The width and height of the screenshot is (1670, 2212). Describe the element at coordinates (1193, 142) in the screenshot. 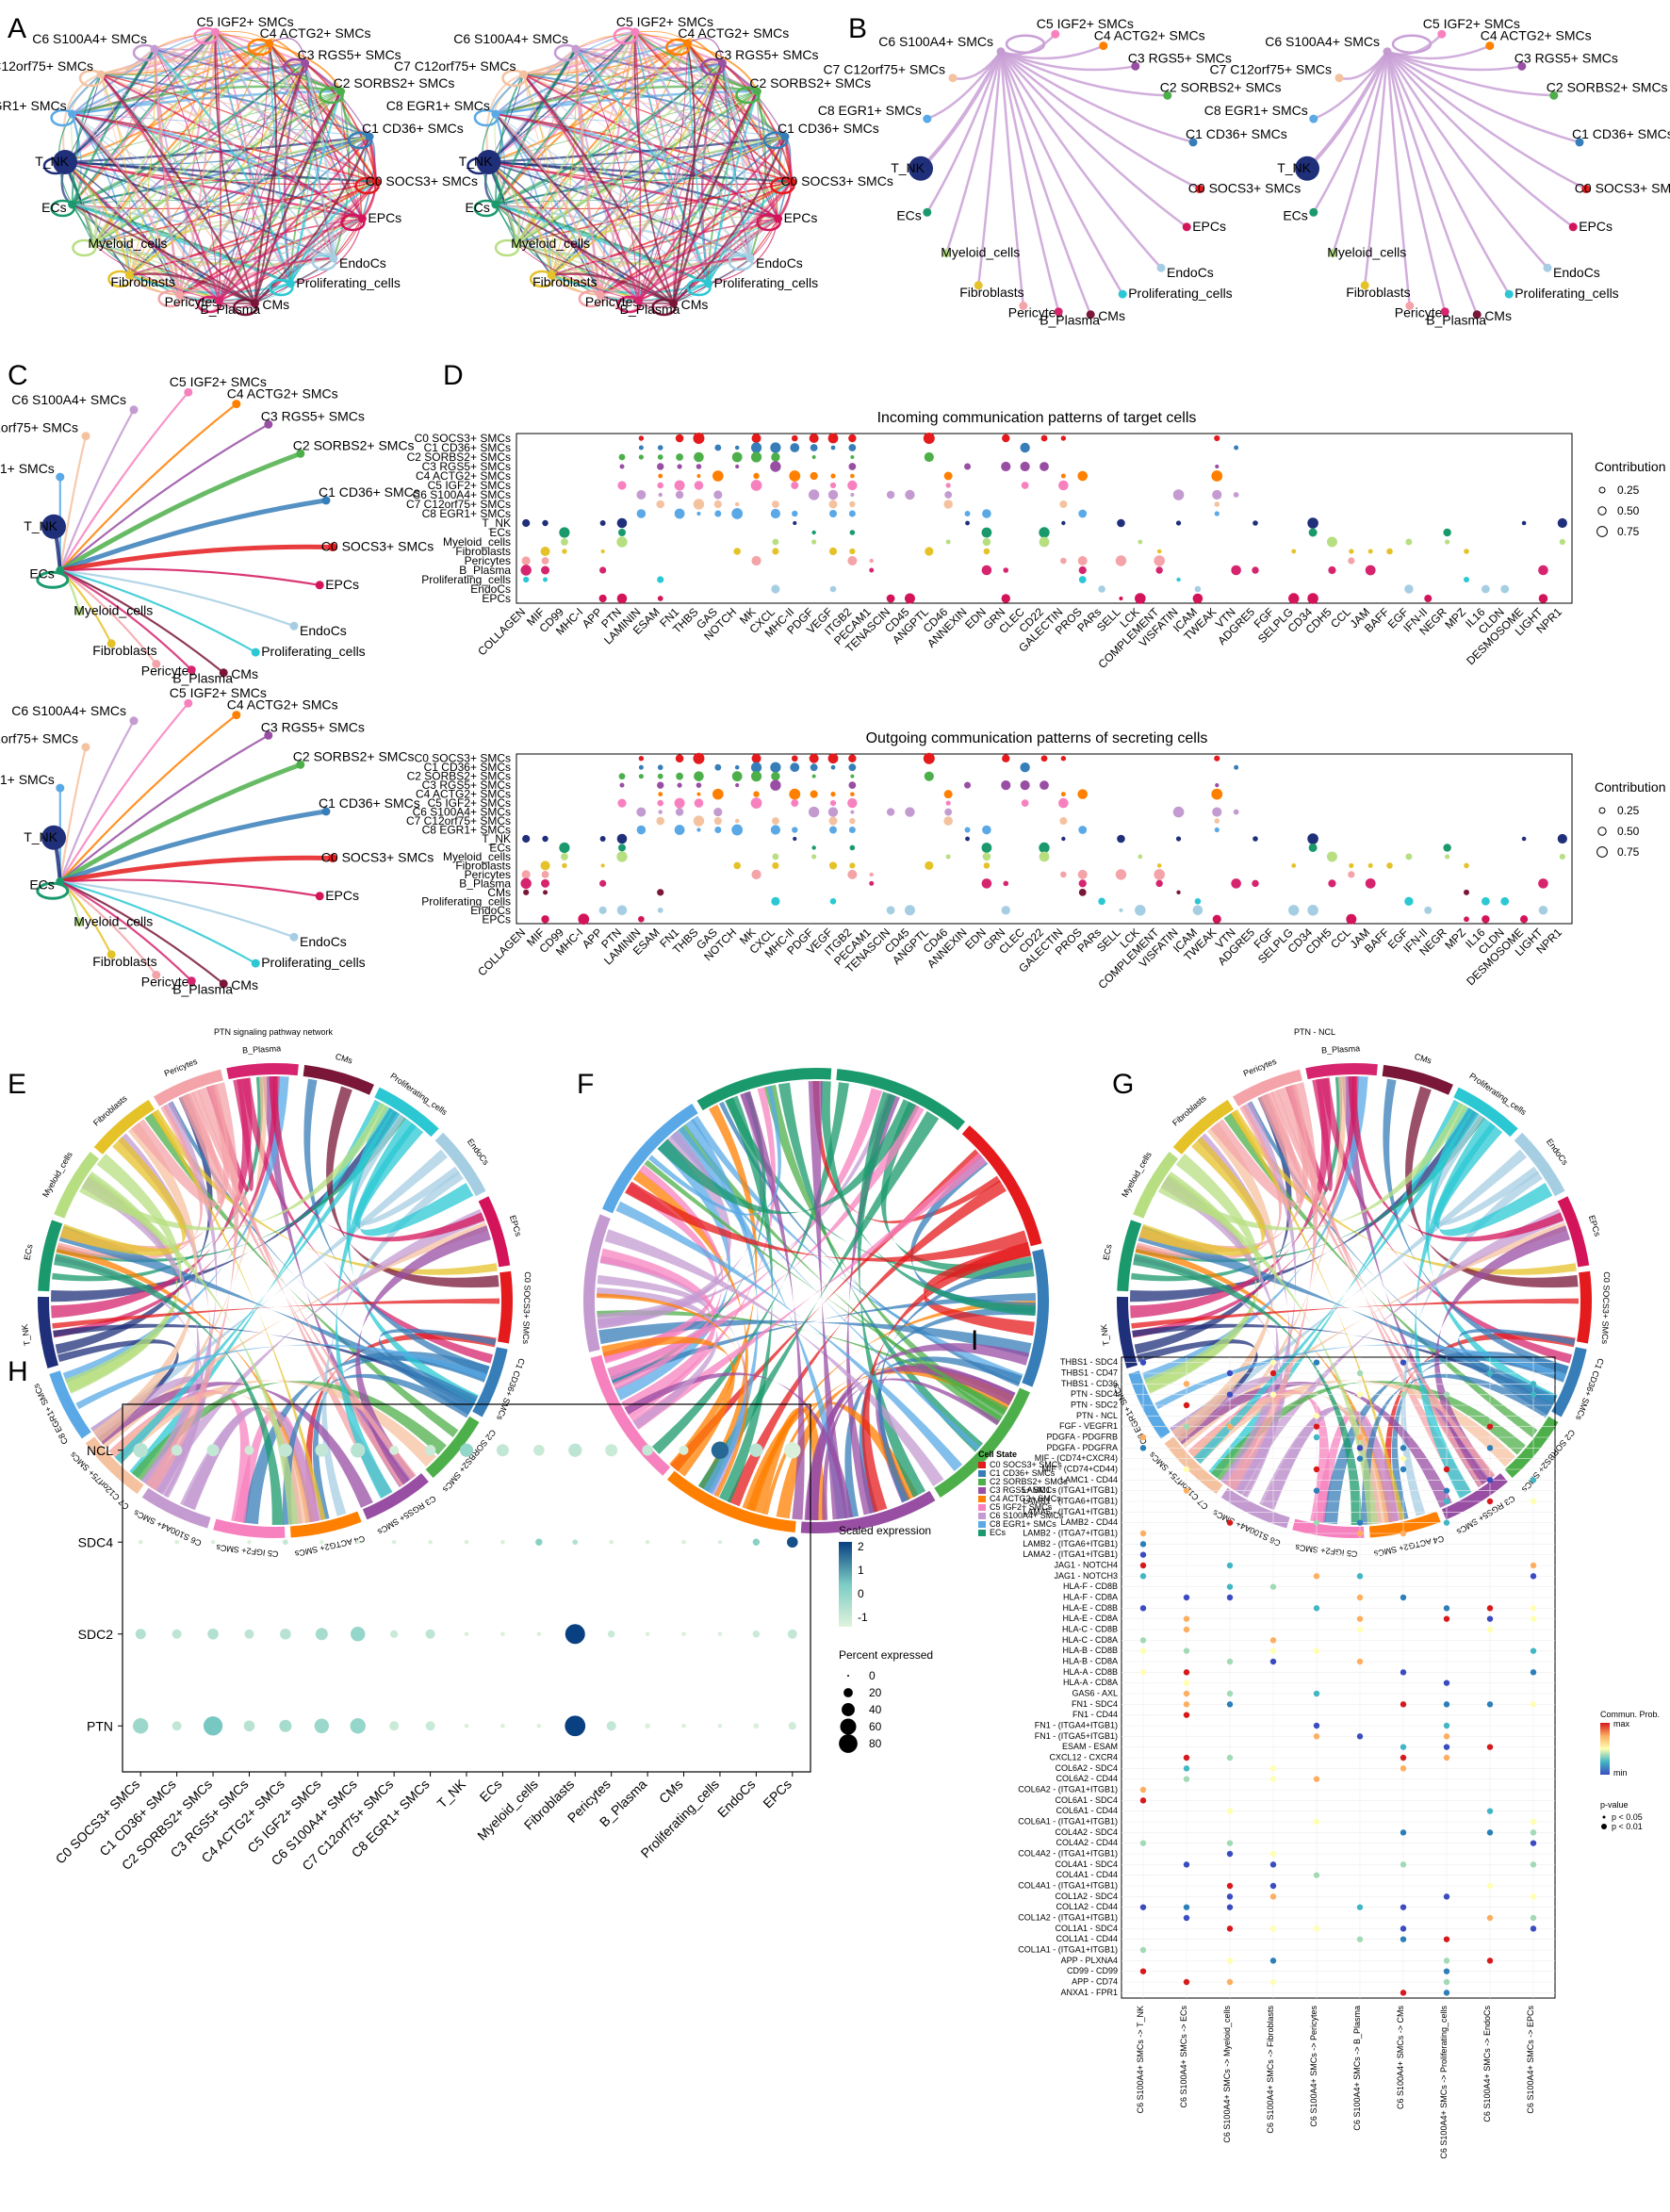

I see `node-c1-cd36-smcs` at that location.